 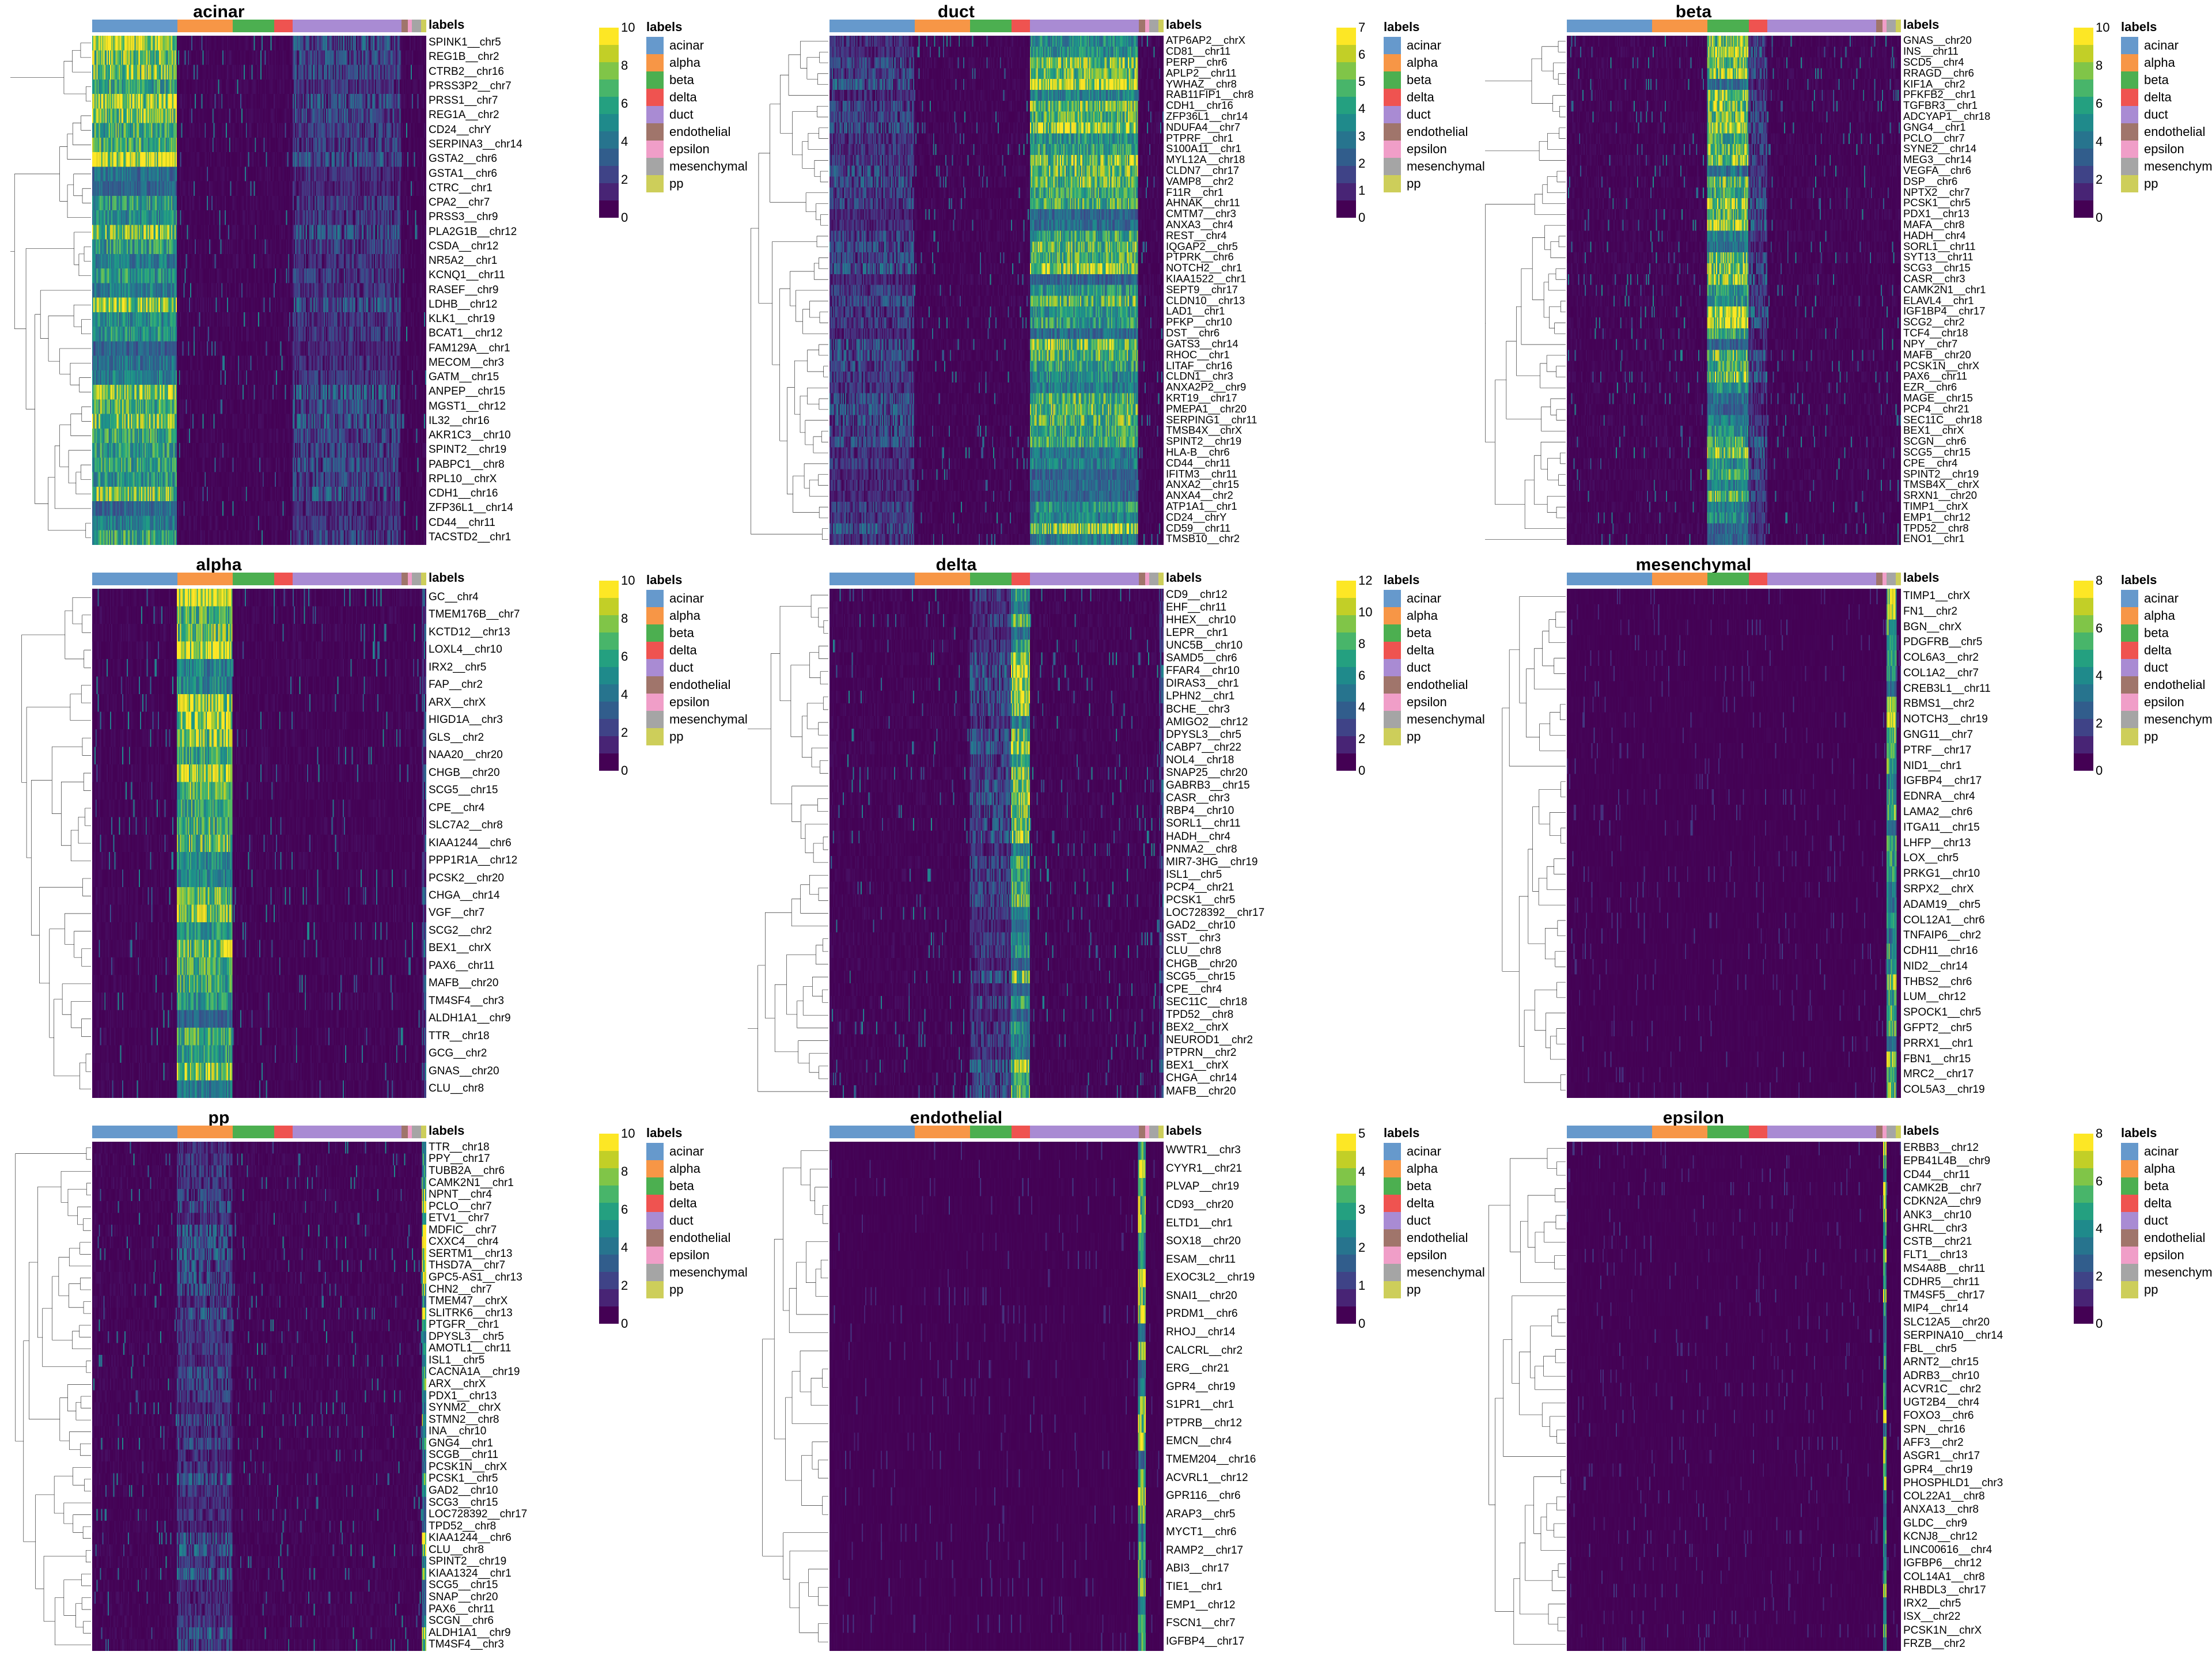 I want to click on gene-label: NEUROD1__chr2, so click(x=1209, y=1040).